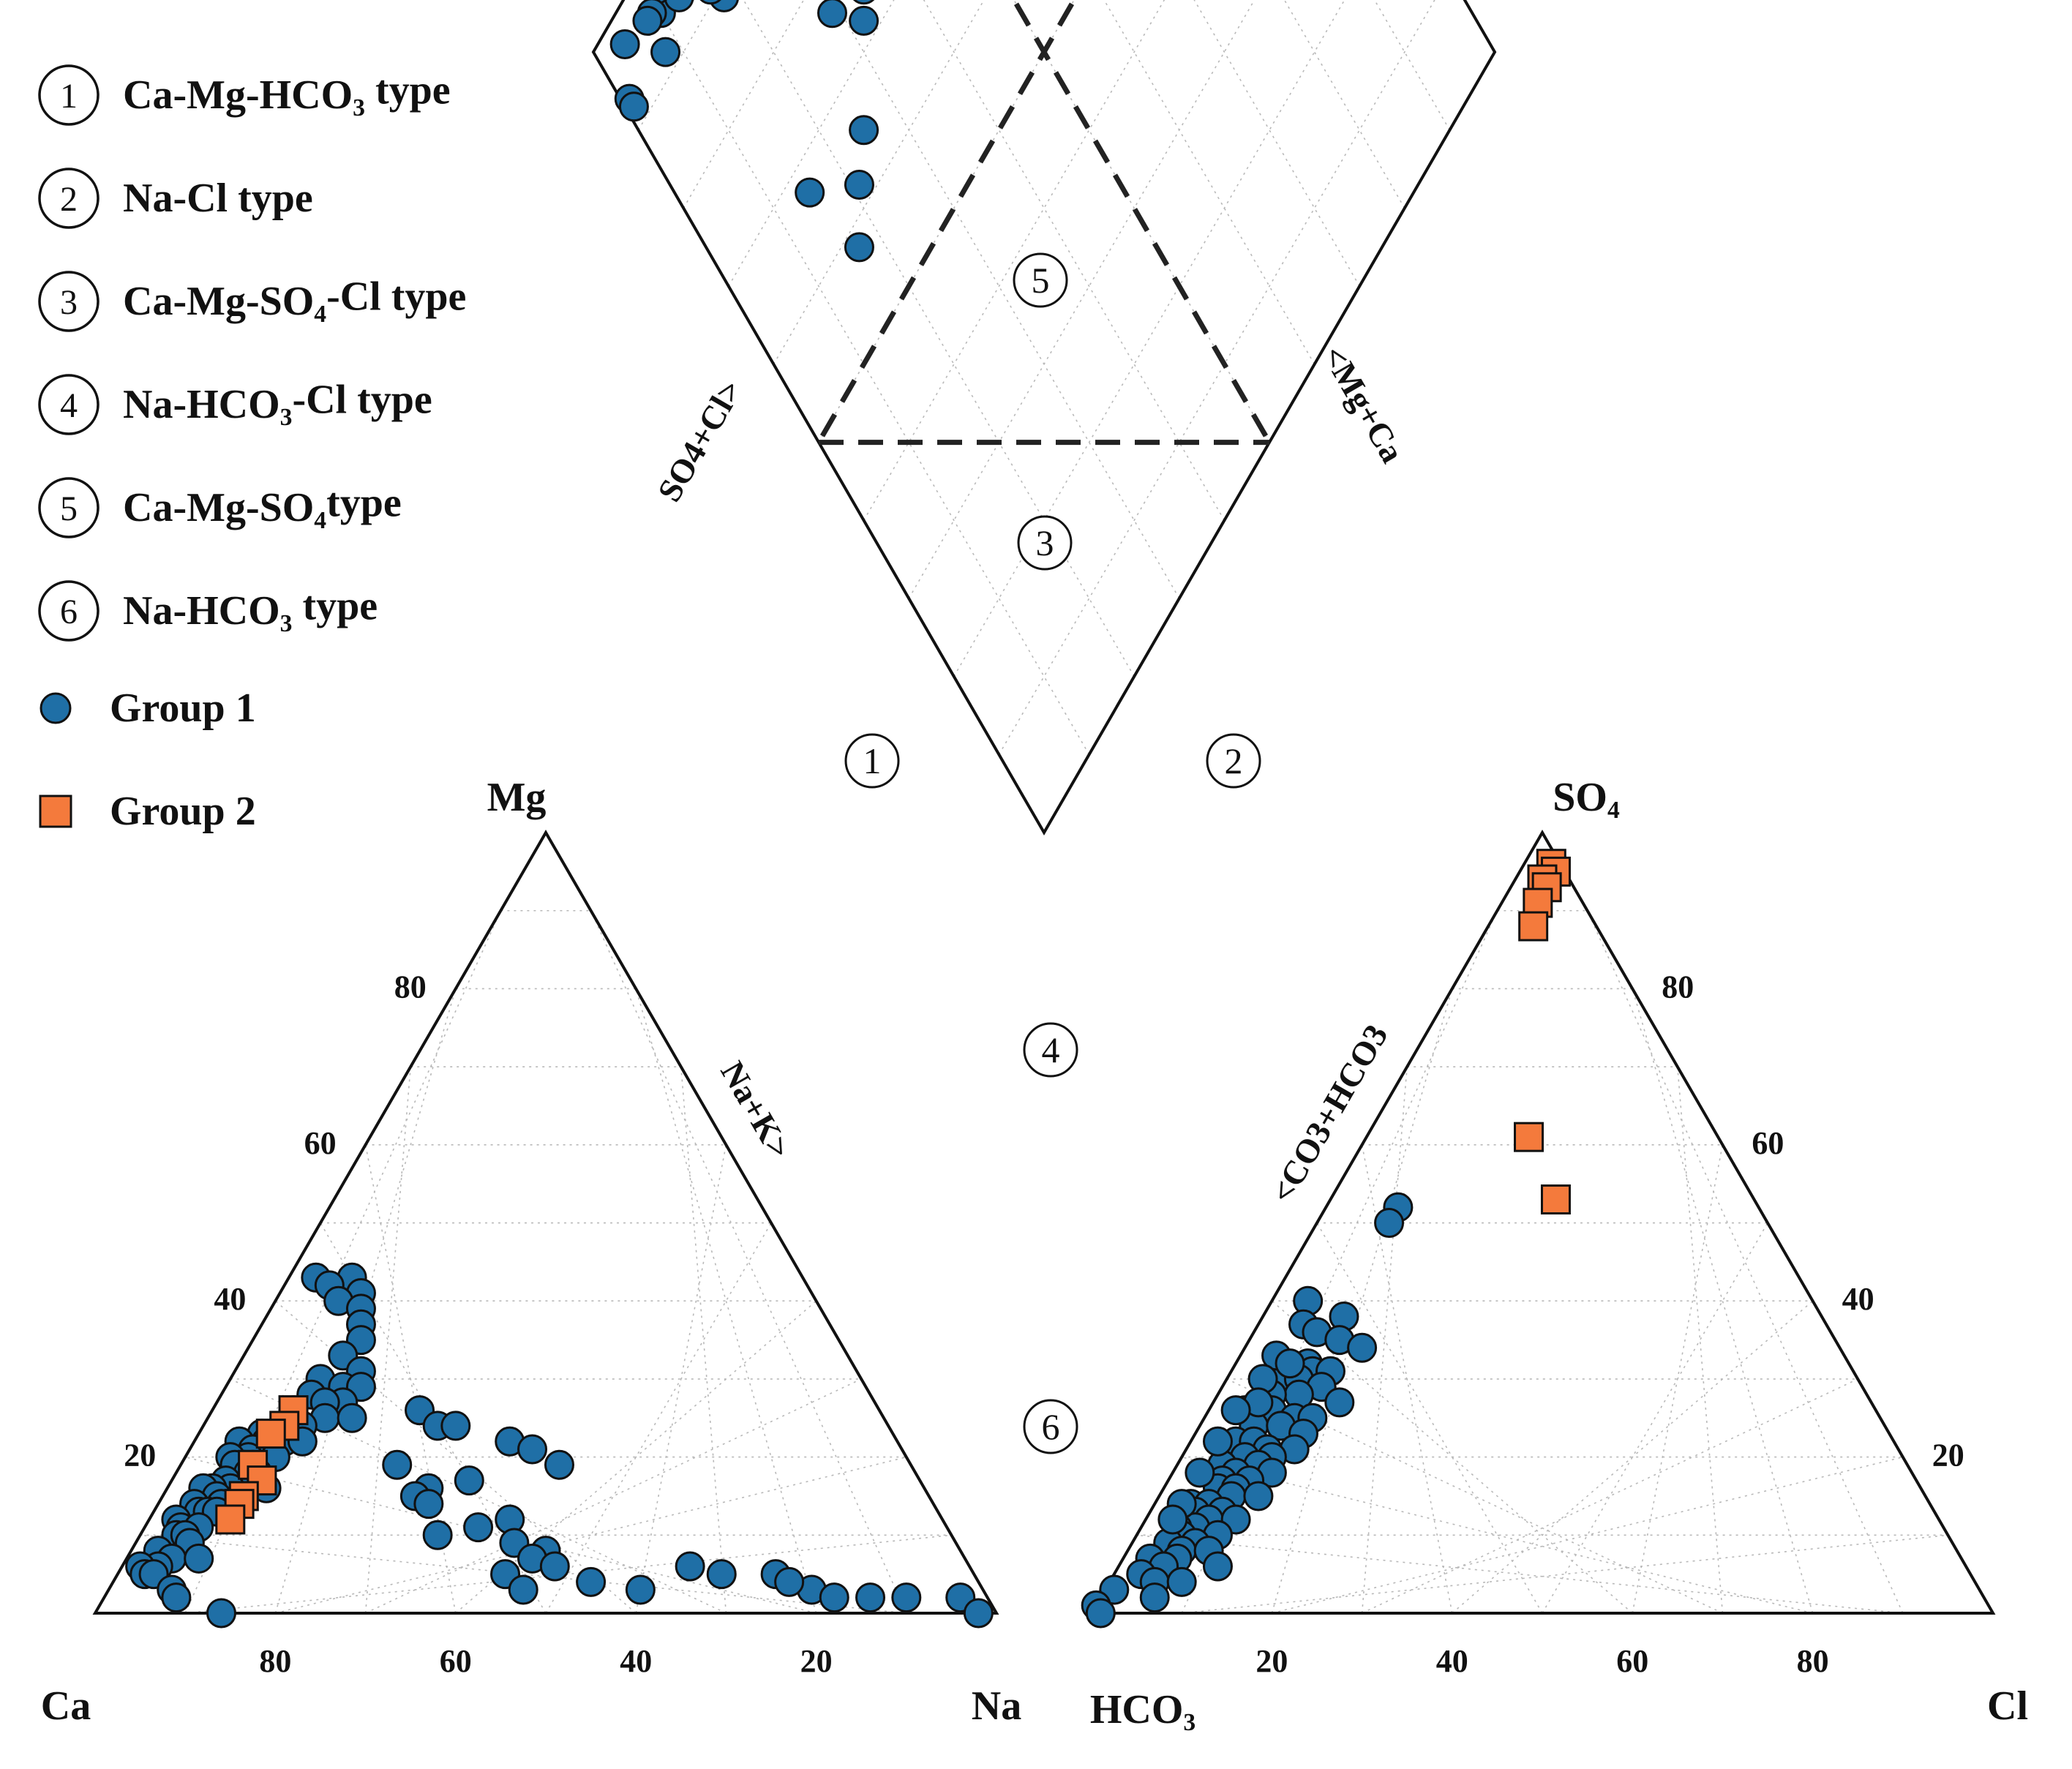 This screenshot has height=1769, width=2072. What do you see at coordinates (410, 986) in the screenshot?
I see `mg-axis-tick: 80` at bounding box center [410, 986].